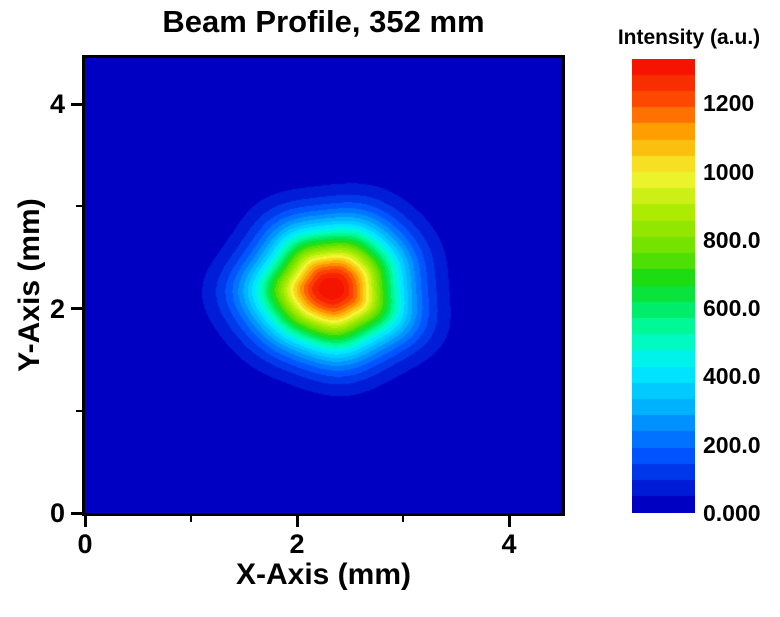 This screenshot has height=617, width=780. What do you see at coordinates (732, 376) in the screenshot?
I see `colorbar-tick-label: 400.0` at bounding box center [732, 376].